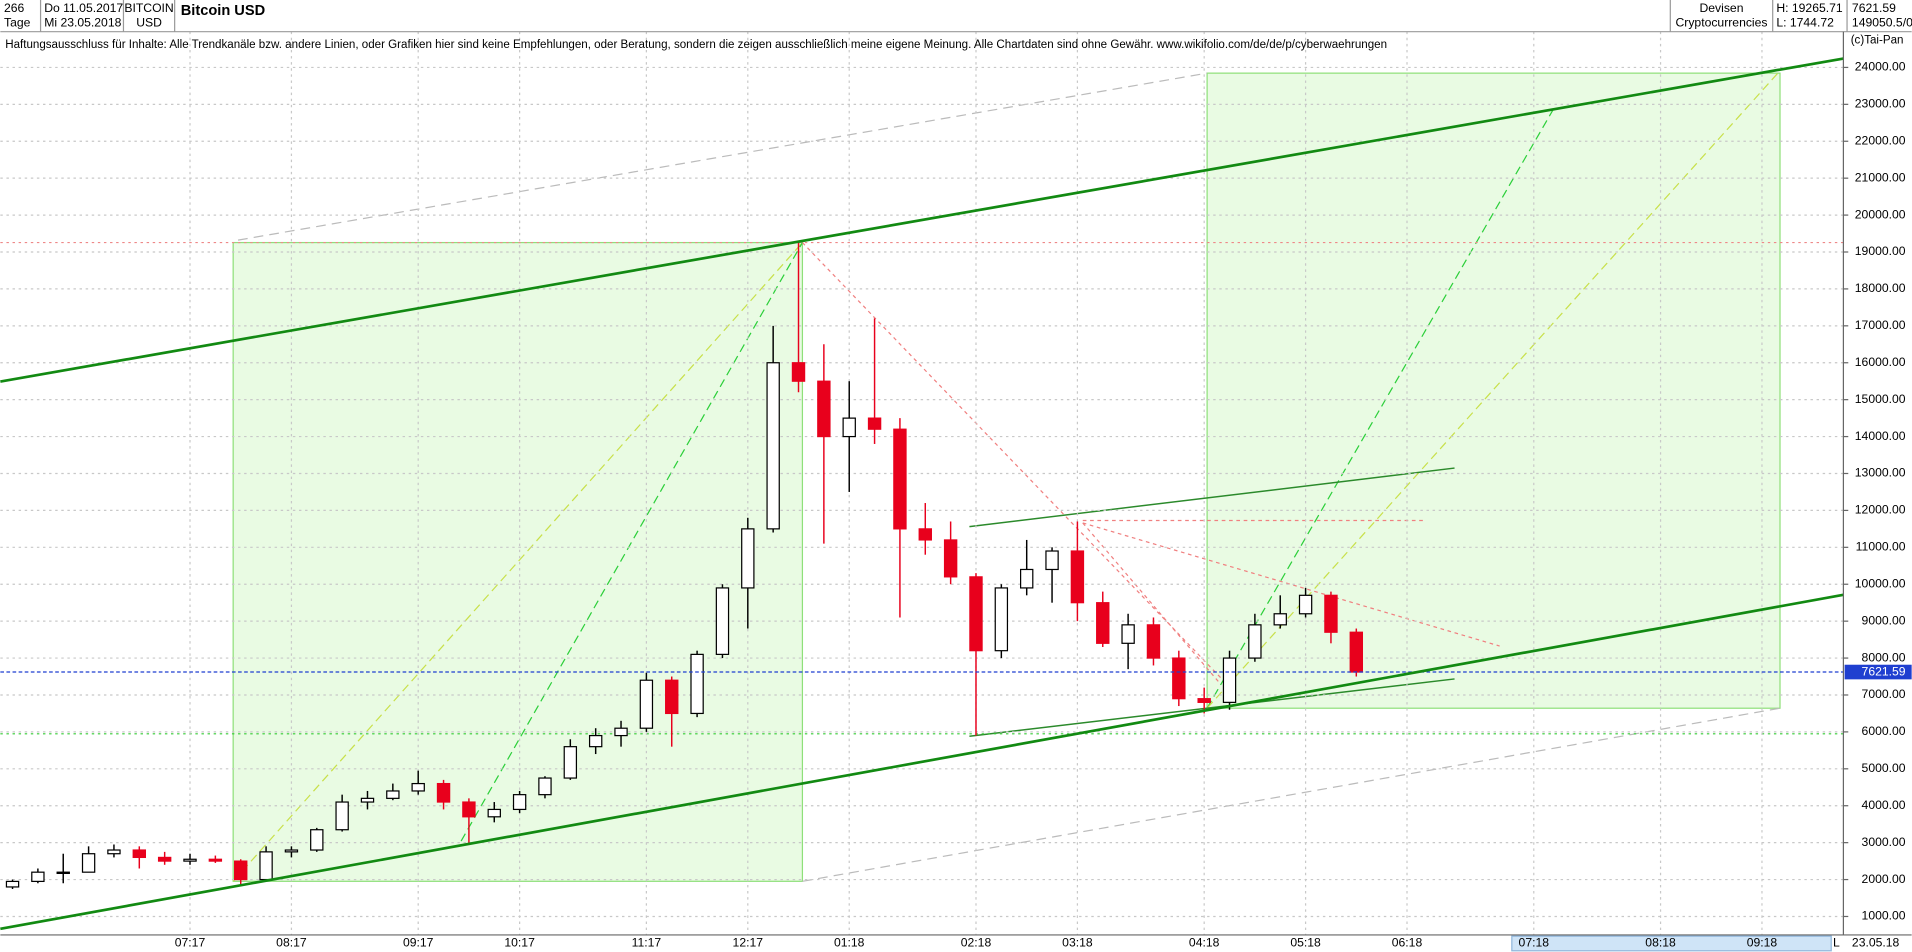 This screenshot has height=952, width=1912. What do you see at coordinates (17, 22) in the screenshot?
I see `period: Tage` at bounding box center [17, 22].